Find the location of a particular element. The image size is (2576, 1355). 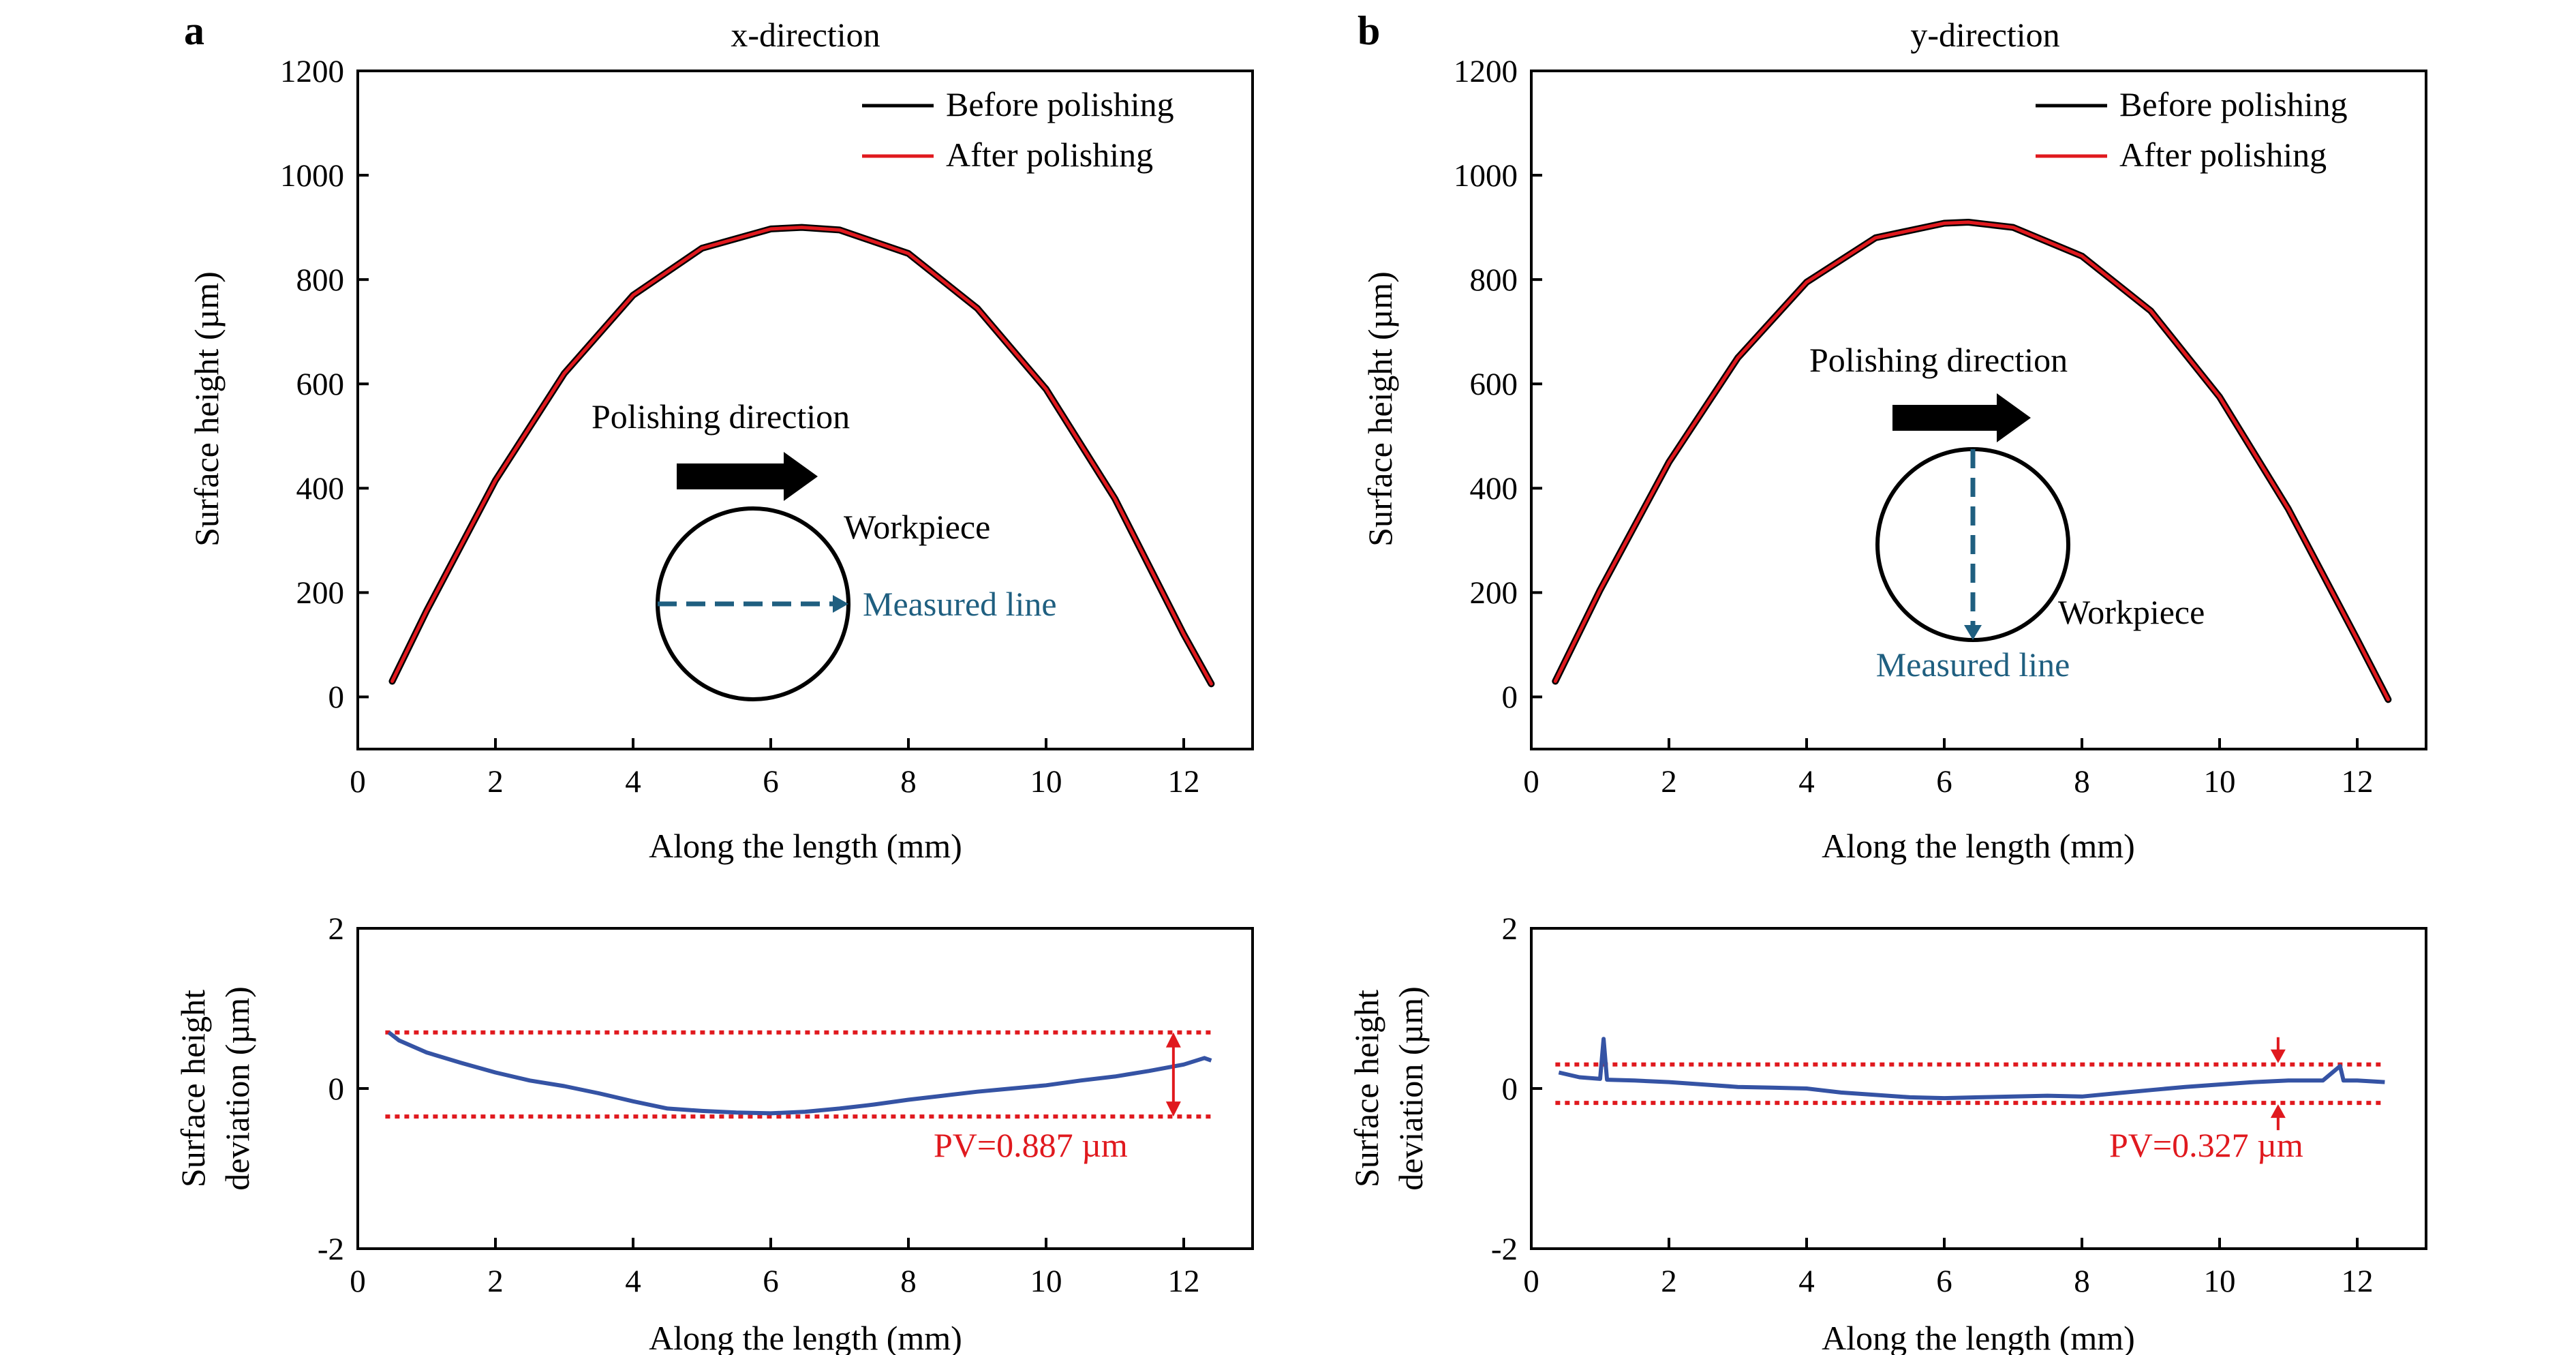

ticks-a-bottom is located at coordinates (770, 1088).